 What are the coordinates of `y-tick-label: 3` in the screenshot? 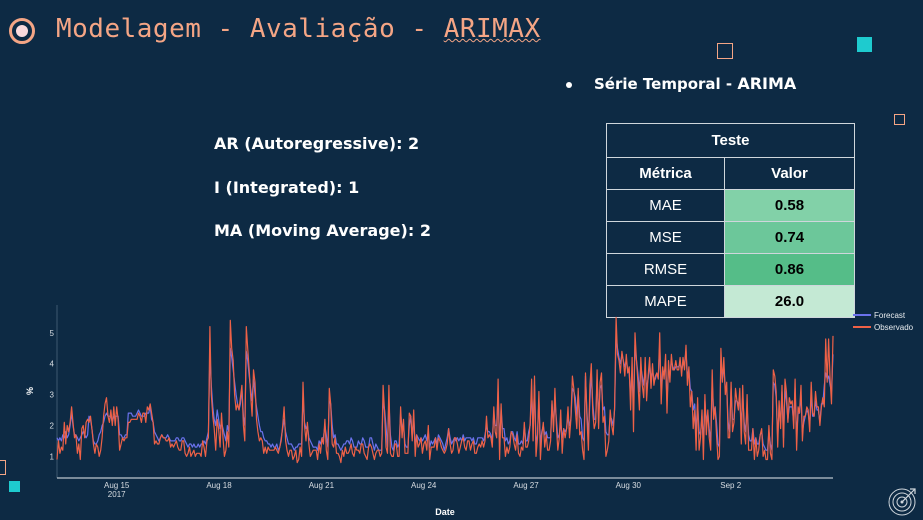 It's located at (52, 395).